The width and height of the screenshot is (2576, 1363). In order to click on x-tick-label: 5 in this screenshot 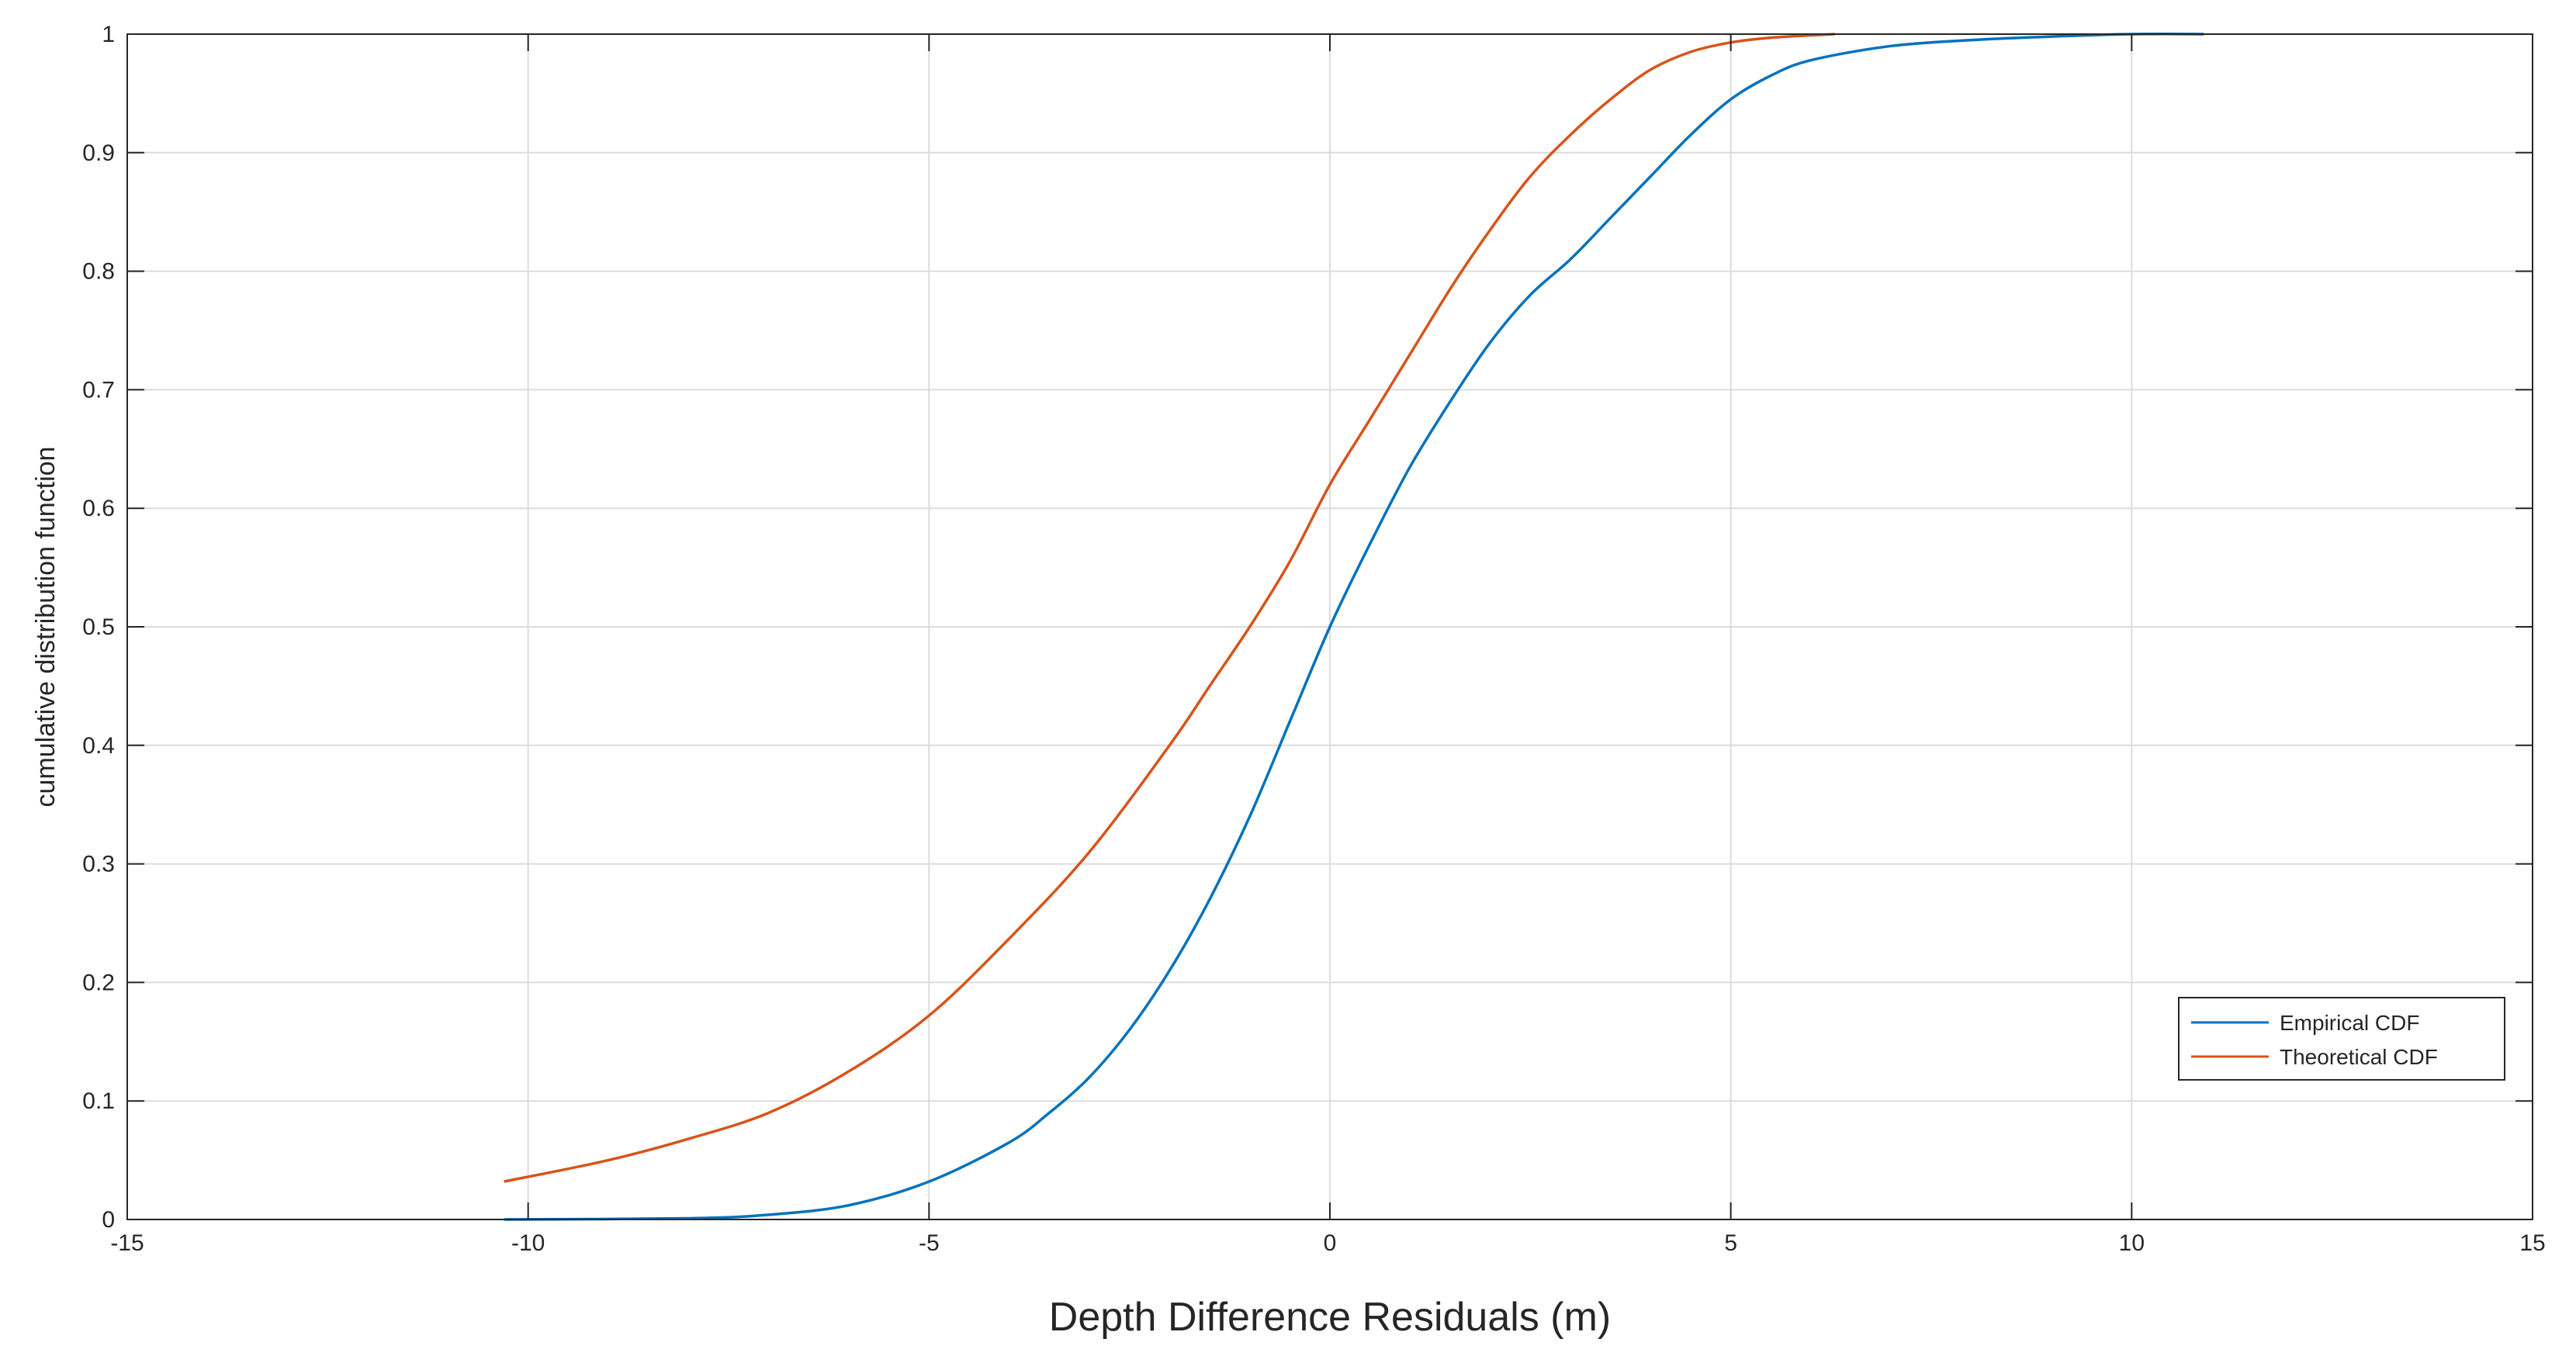, I will do `click(1730, 1243)`.